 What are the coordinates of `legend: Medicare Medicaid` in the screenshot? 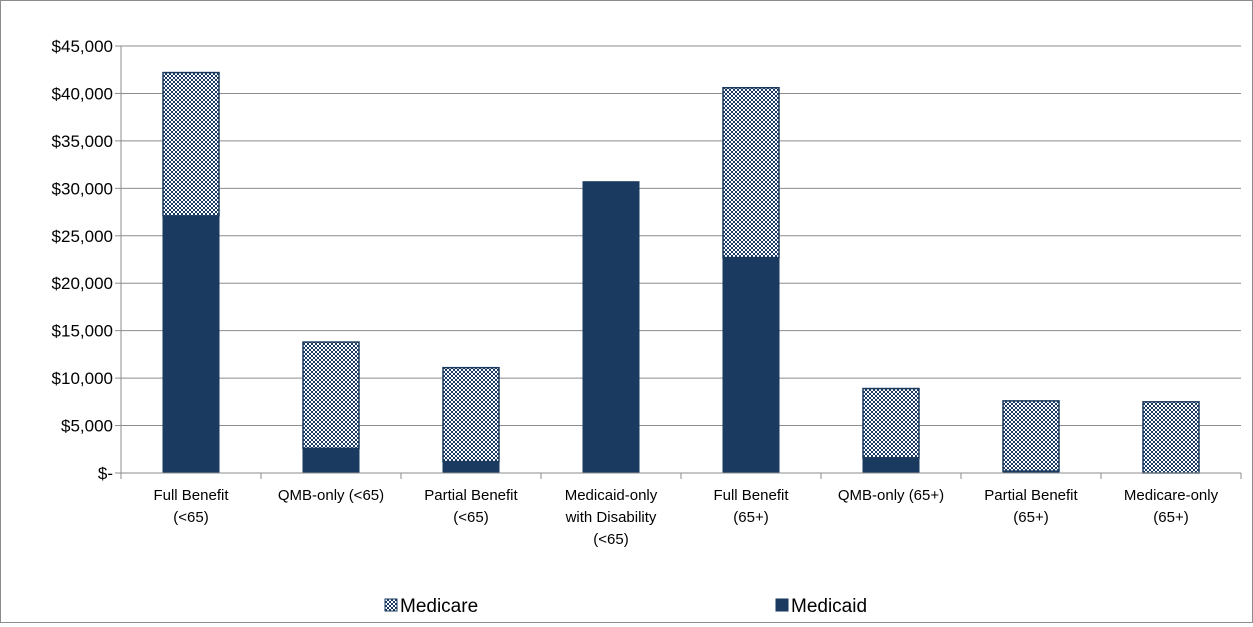 It's located at (625, 606).